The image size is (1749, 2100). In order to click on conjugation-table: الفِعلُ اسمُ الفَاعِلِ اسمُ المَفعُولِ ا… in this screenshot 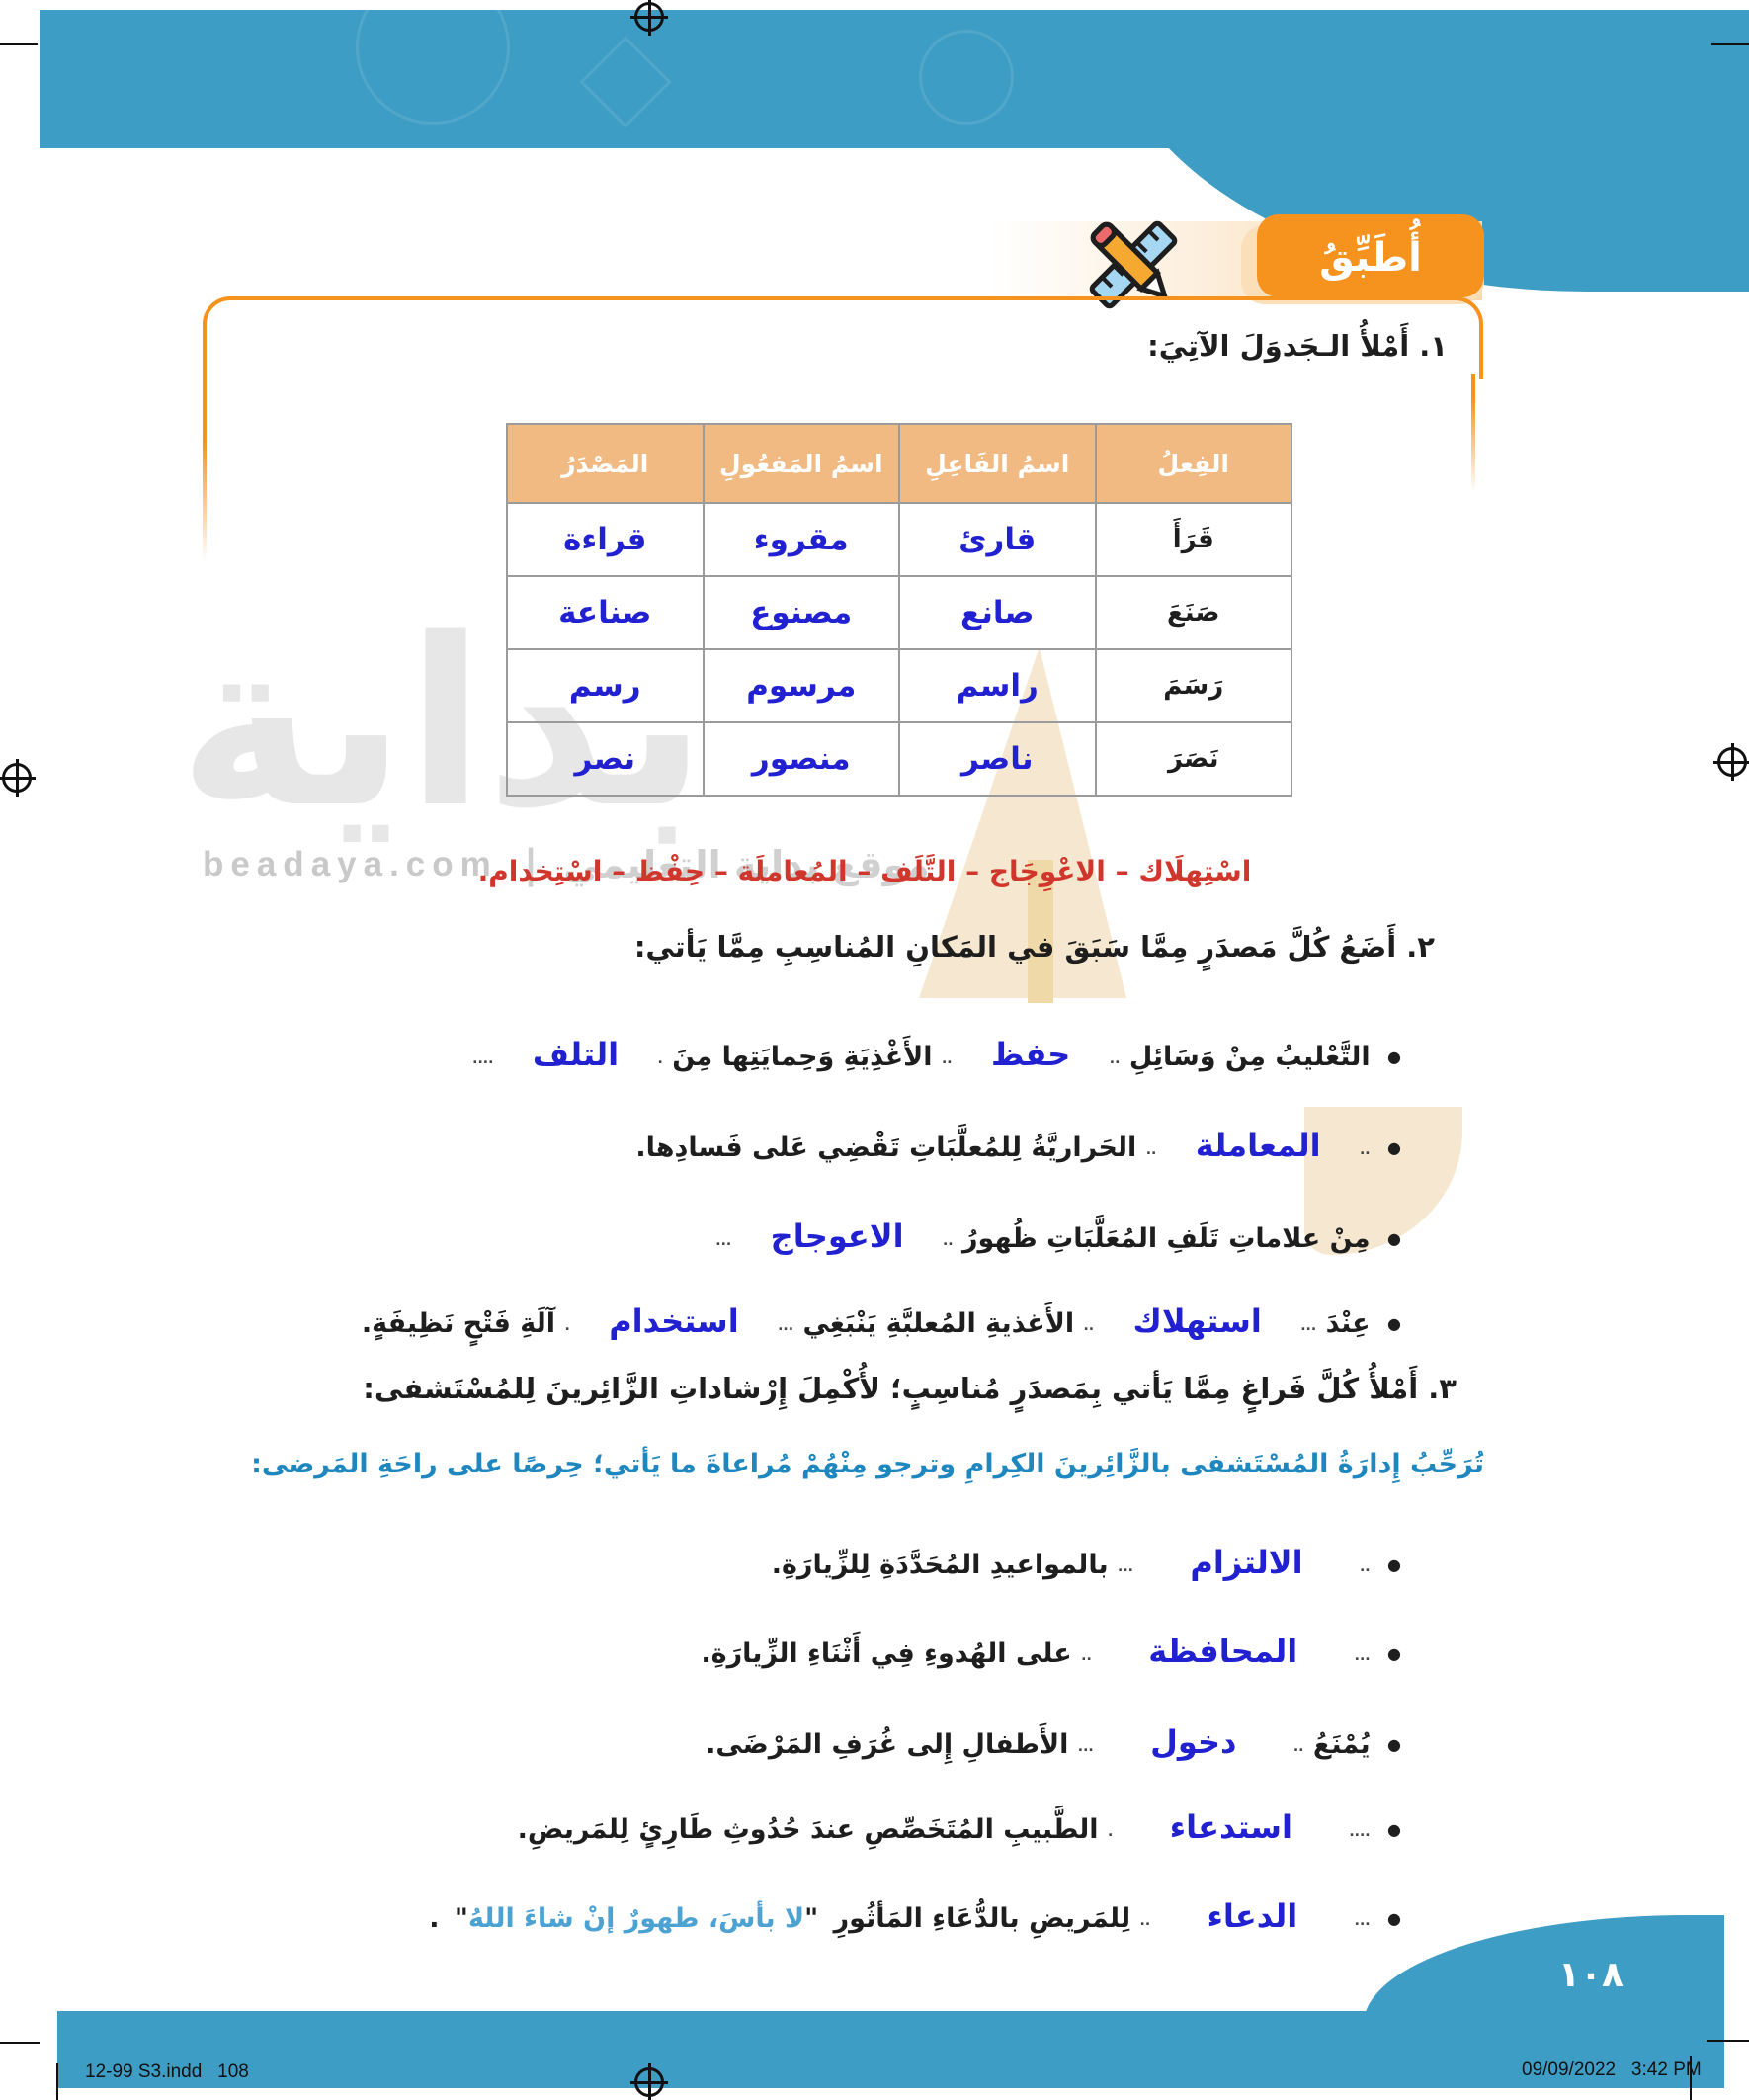, I will do `click(899, 610)`.